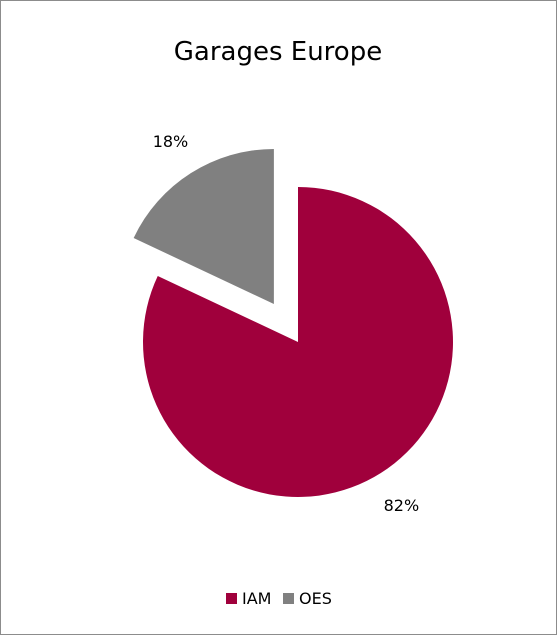 Image resolution: width=557 pixels, height=635 pixels. Describe the element at coordinates (315, 598) in the screenshot. I see `legend-label-oes: OES` at that location.